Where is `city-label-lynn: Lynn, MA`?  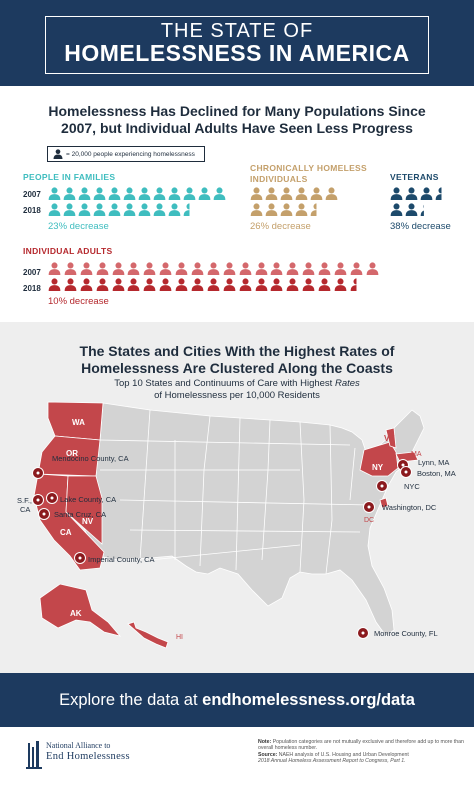 city-label-lynn: Lynn, MA is located at coordinates (433, 462).